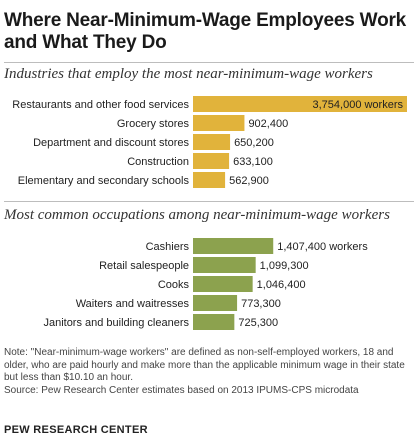 This screenshot has width=420, height=448. Describe the element at coordinates (253, 162) in the screenshot. I see `value-label: 633,100` at that location.